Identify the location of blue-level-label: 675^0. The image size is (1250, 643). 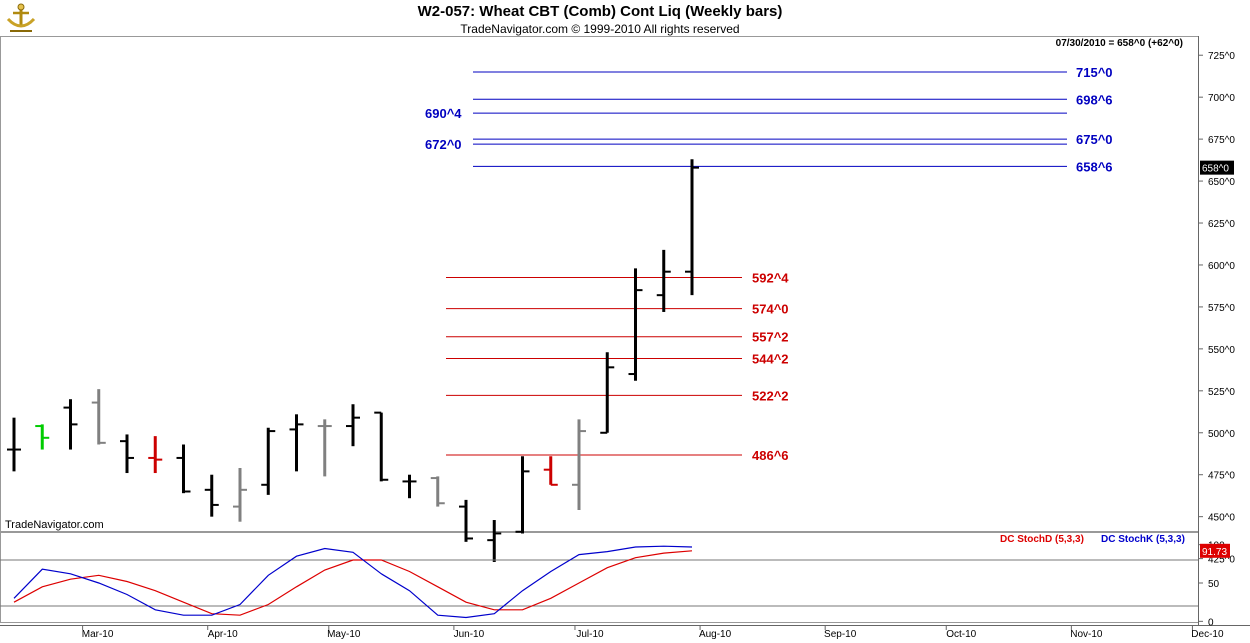
(1094, 139).